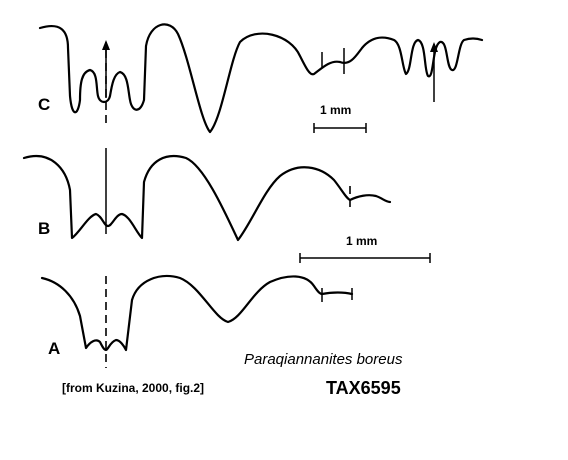 The image size is (568, 460). Describe the element at coordinates (323, 359) in the screenshot. I see `species-name: Paraqiannanites boreus` at that location.